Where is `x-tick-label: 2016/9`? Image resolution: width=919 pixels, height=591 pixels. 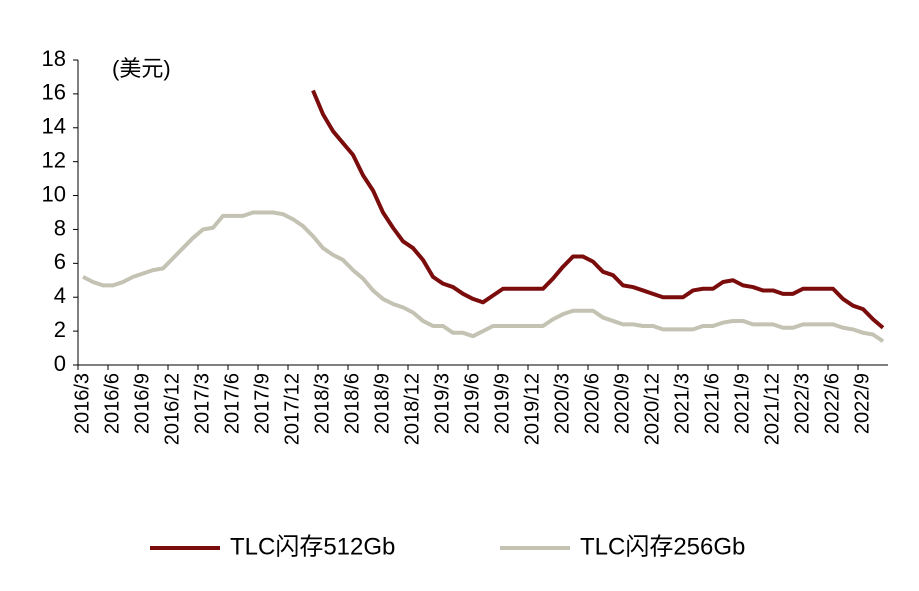
x-tick-label: 2016/9 is located at coordinates (142, 403).